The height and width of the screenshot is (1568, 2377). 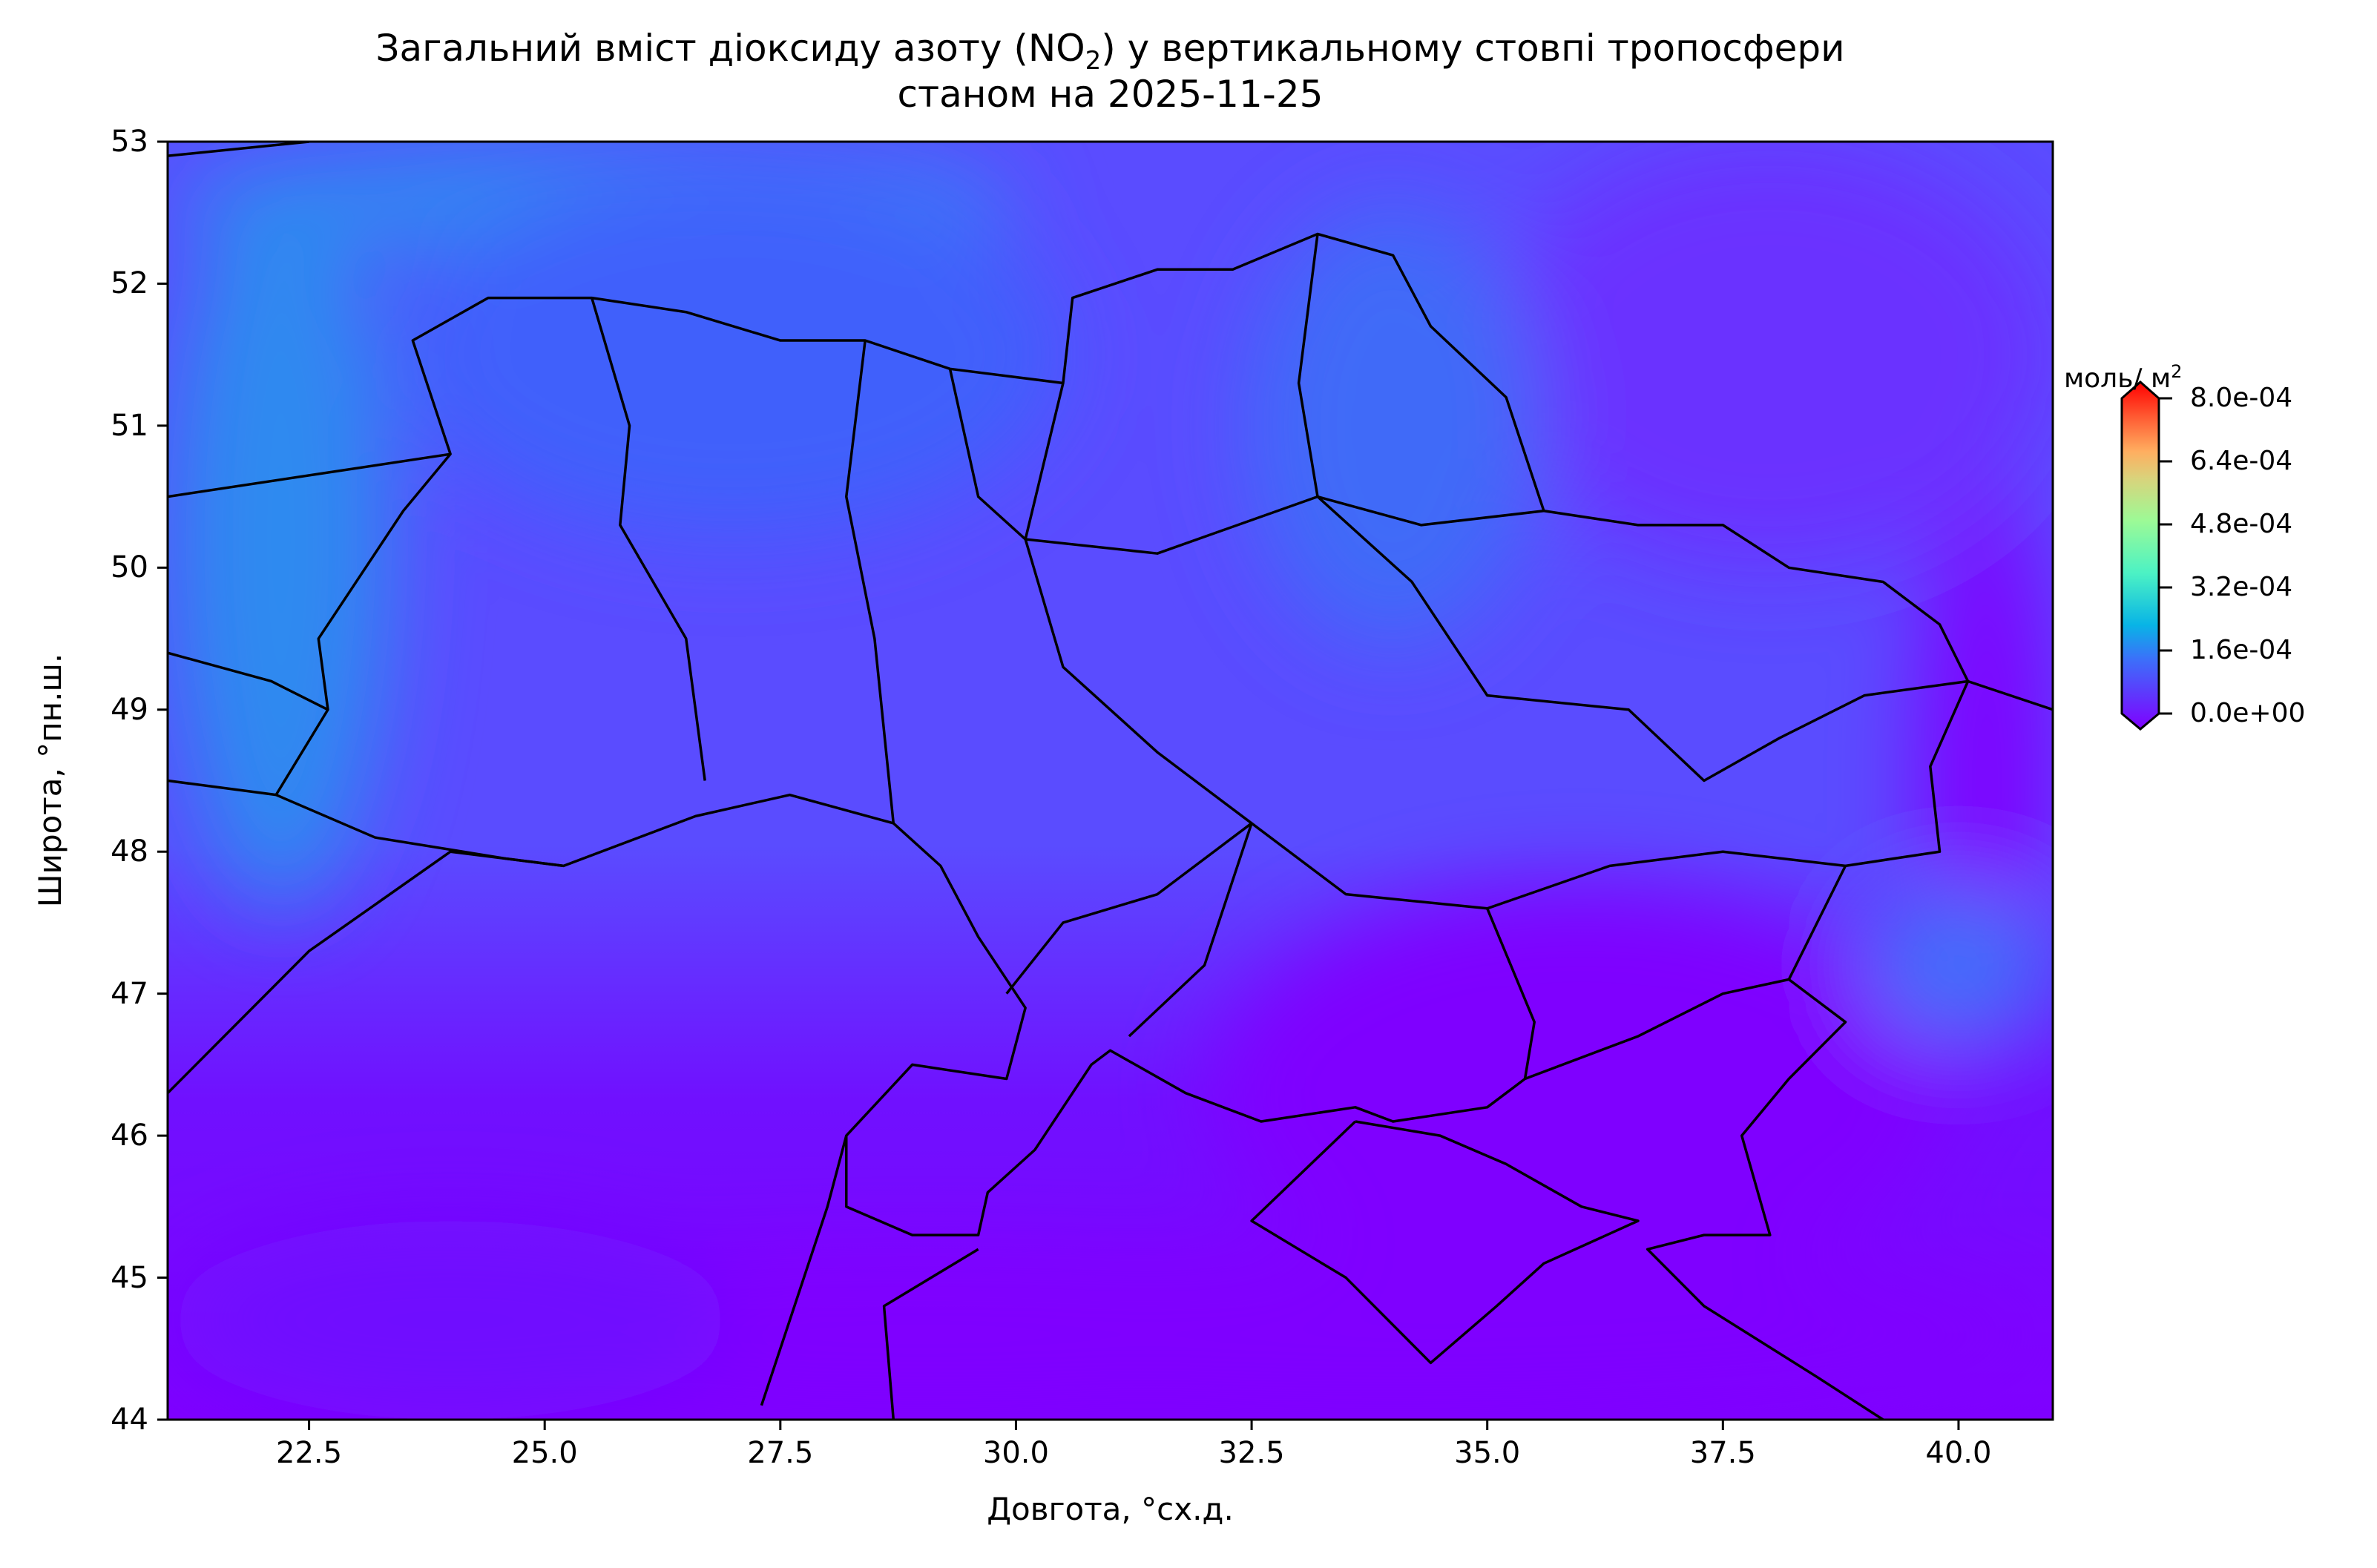 I want to click on title-text: Загальний вміст діоксиду азоту (NO, so click(x=730, y=49).